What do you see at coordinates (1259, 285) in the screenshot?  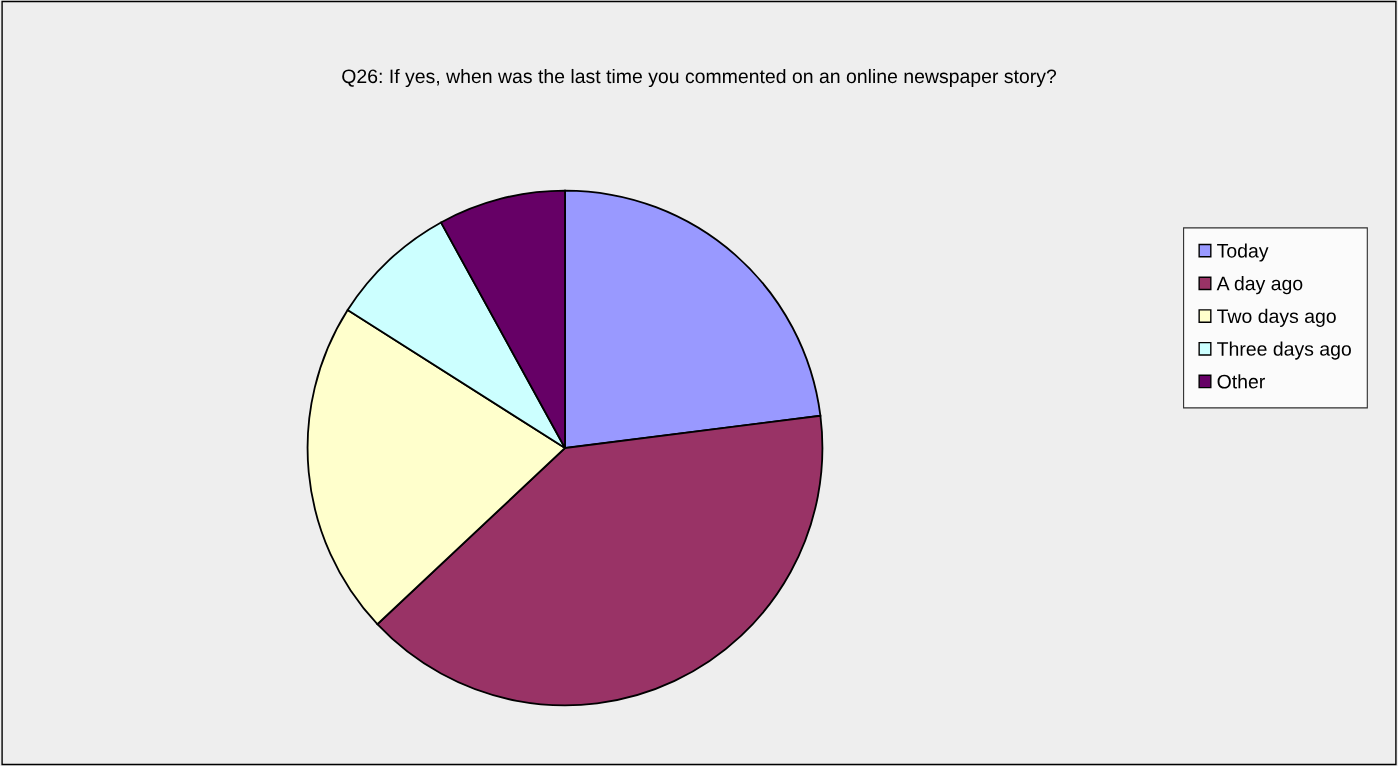 I see `legend-label: A day ago` at bounding box center [1259, 285].